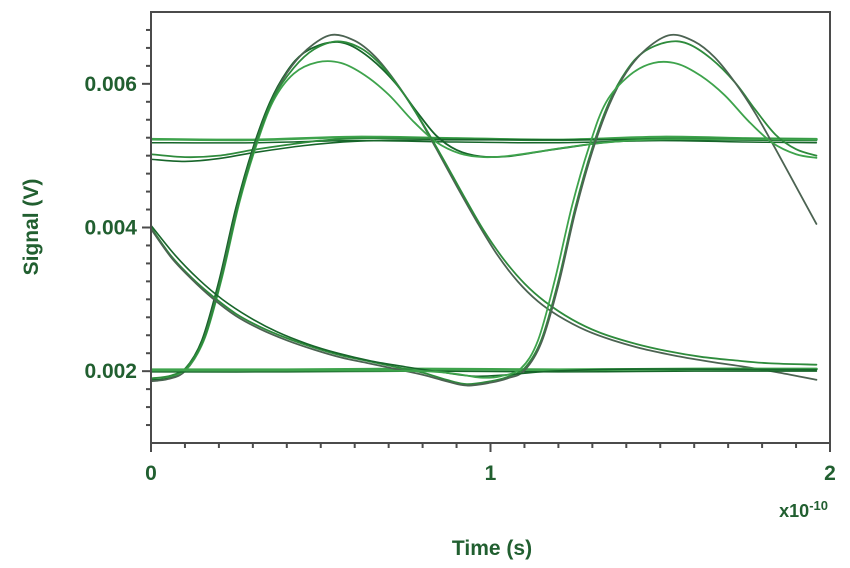 Image resolution: width=850 pixels, height=568 pixels. Describe the element at coordinates (110, 371) in the screenshot. I see `y-tick-label: 0.002` at that location.